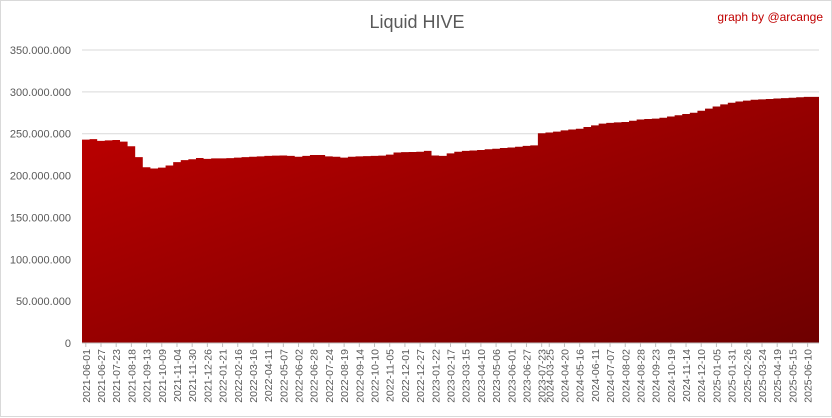 This screenshot has width=832, height=418. I want to click on x-tick-label: 2022-09-14, so click(360, 376).